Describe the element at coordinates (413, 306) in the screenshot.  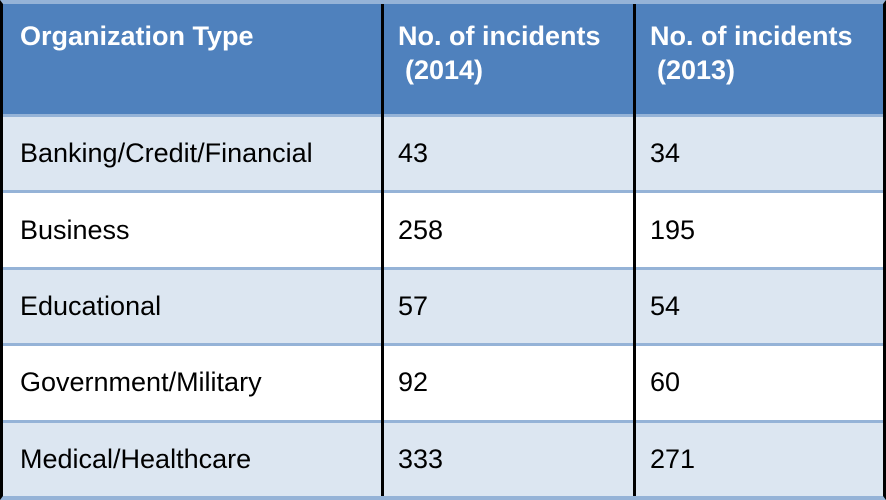
I see `incidents-2014-cell: 57` at that location.